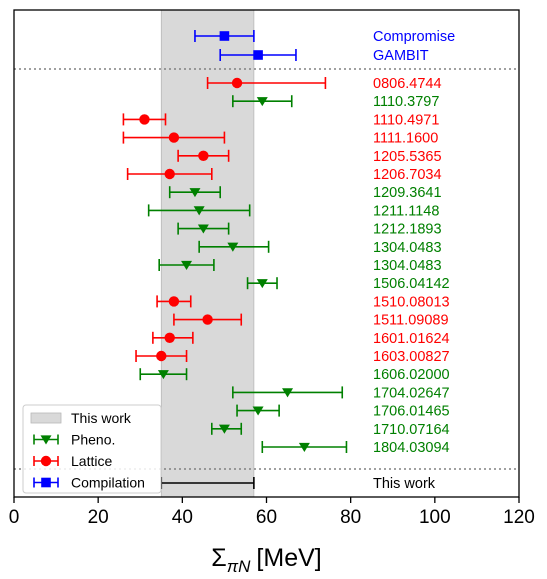 The height and width of the screenshot is (579, 547). Describe the element at coordinates (407, 175) in the screenshot. I see `row-label: 1206.7034` at that location.